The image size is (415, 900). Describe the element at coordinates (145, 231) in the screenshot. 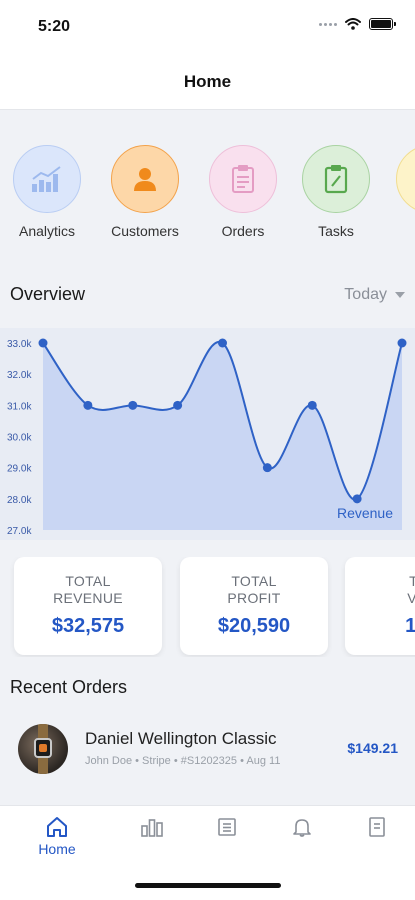

I see `shortcut-label: Customers` at that location.